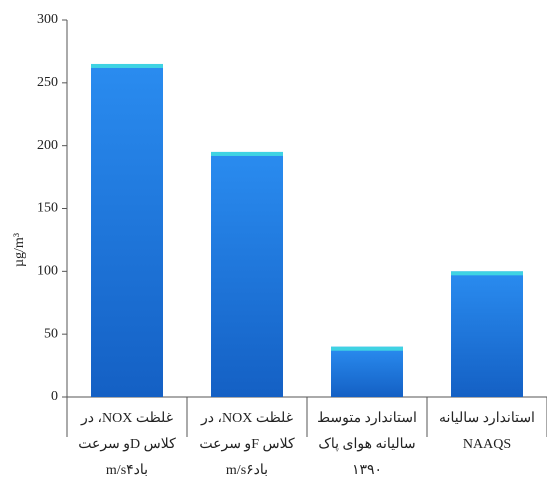 This screenshot has width=547, height=499. I want to click on x-tick-label: سالیانه هوای پاک, so click(366, 444).